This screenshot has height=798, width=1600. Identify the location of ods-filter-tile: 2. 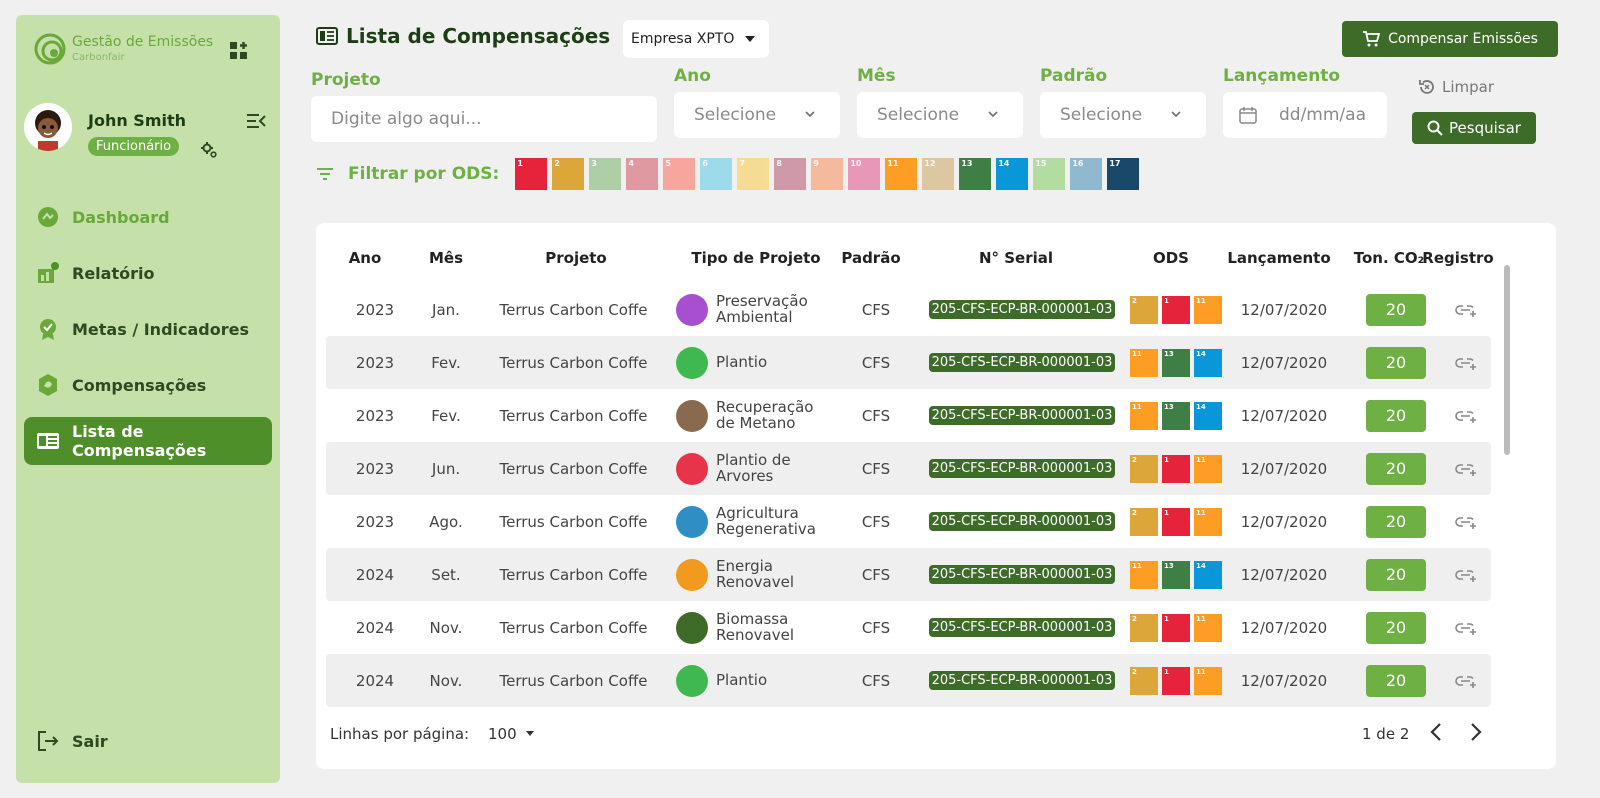
(568, 174).